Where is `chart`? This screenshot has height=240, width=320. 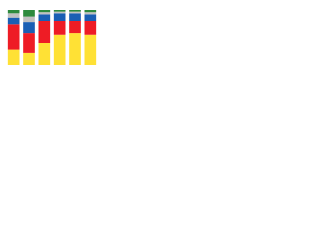
chart is located at coordinates (50, 35).